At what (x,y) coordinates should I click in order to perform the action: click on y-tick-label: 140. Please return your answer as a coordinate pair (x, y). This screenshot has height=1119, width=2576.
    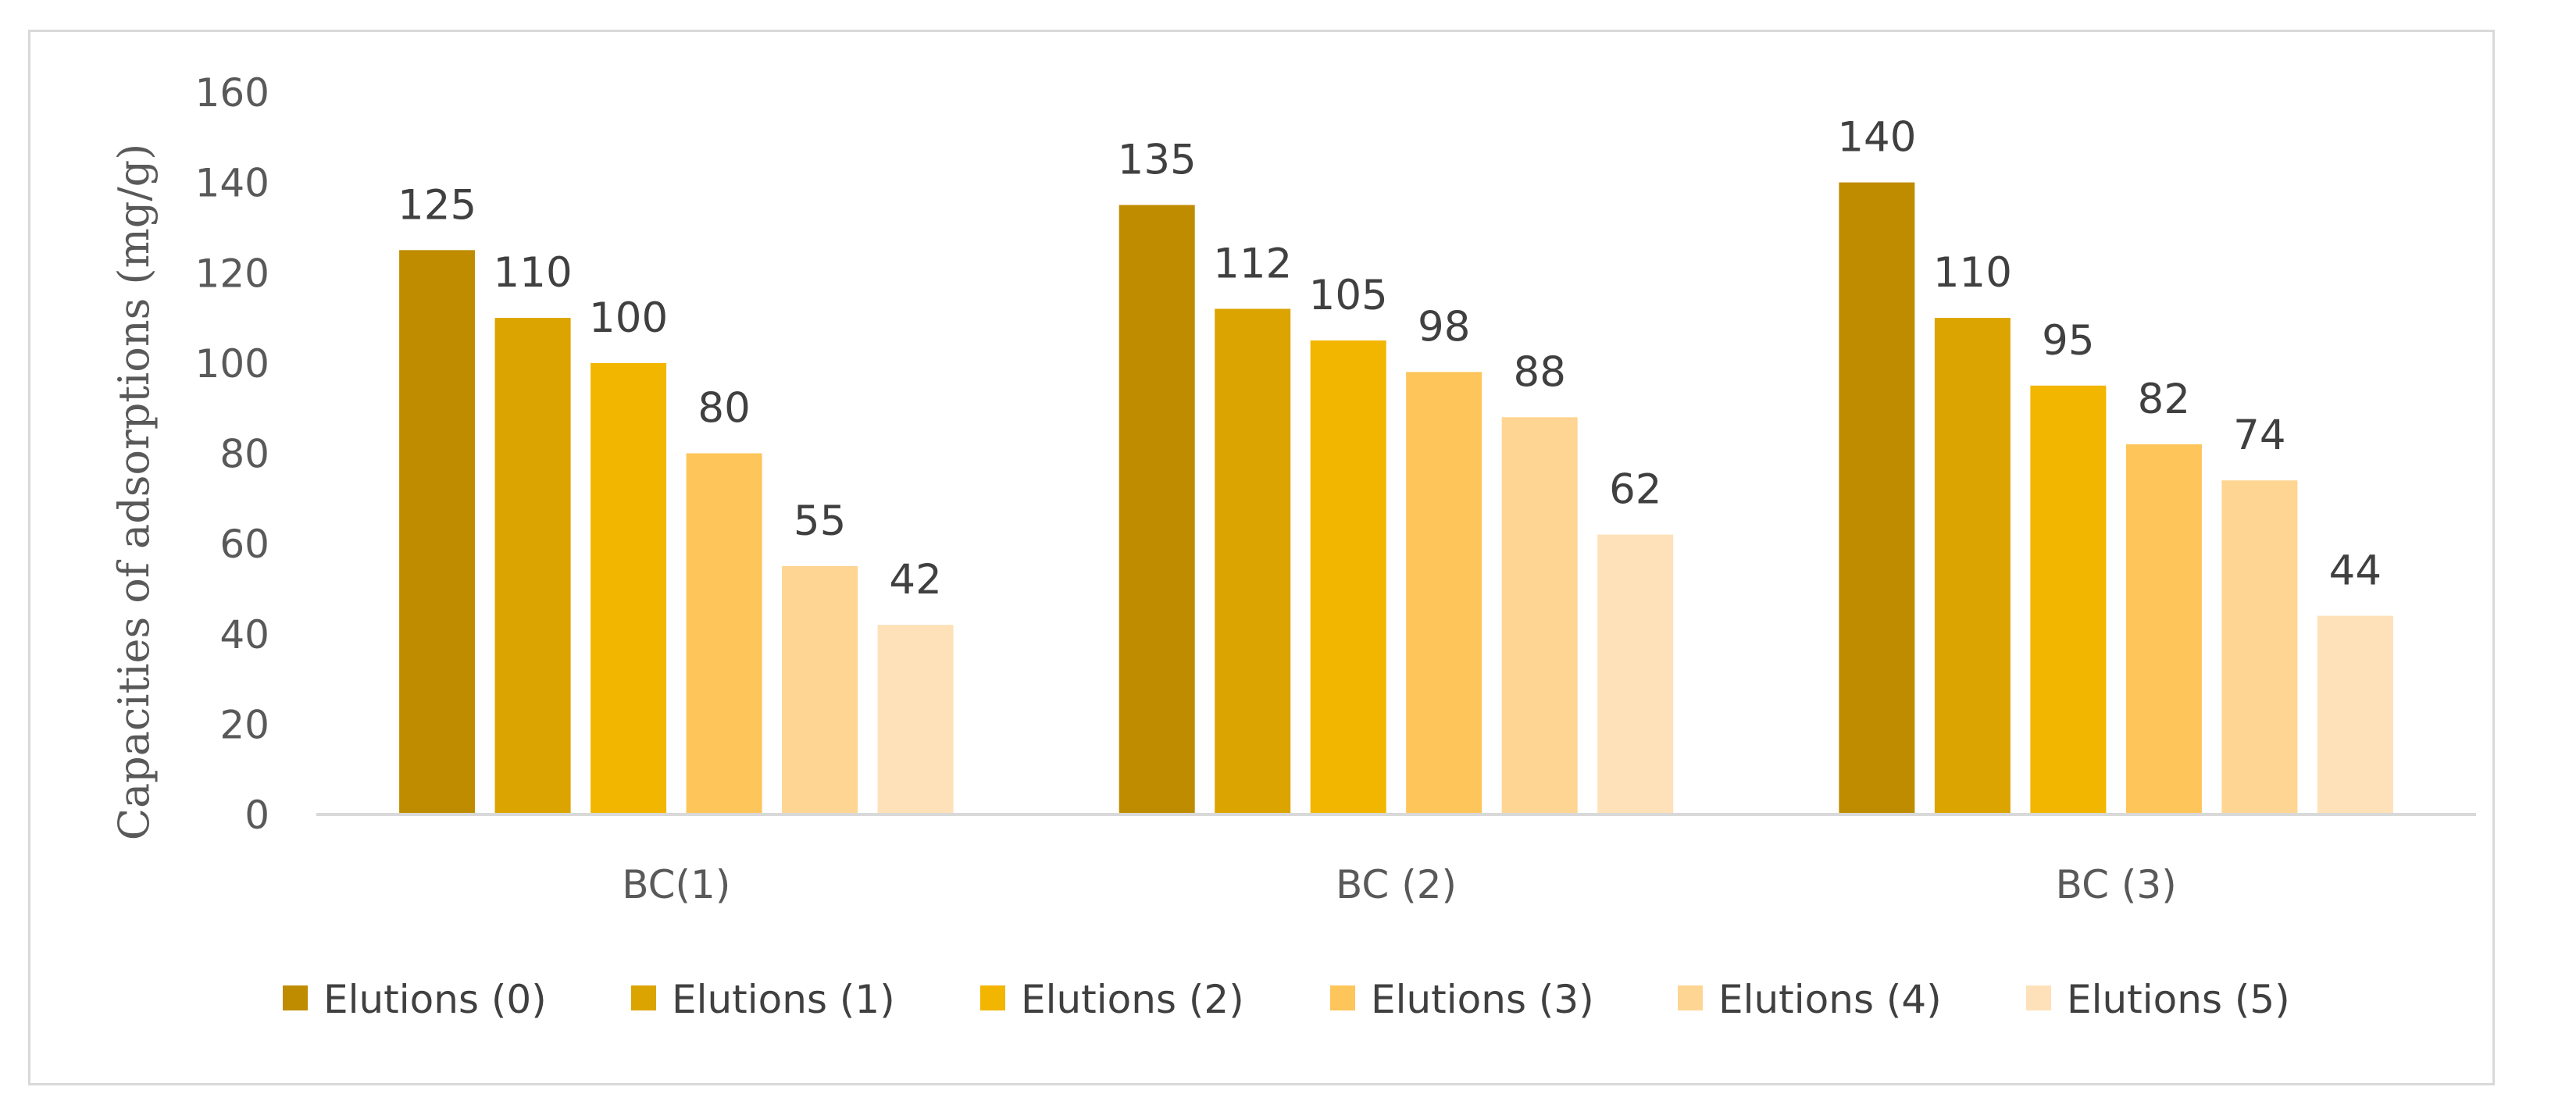
    Looking at the image, I should click on (232, 183).